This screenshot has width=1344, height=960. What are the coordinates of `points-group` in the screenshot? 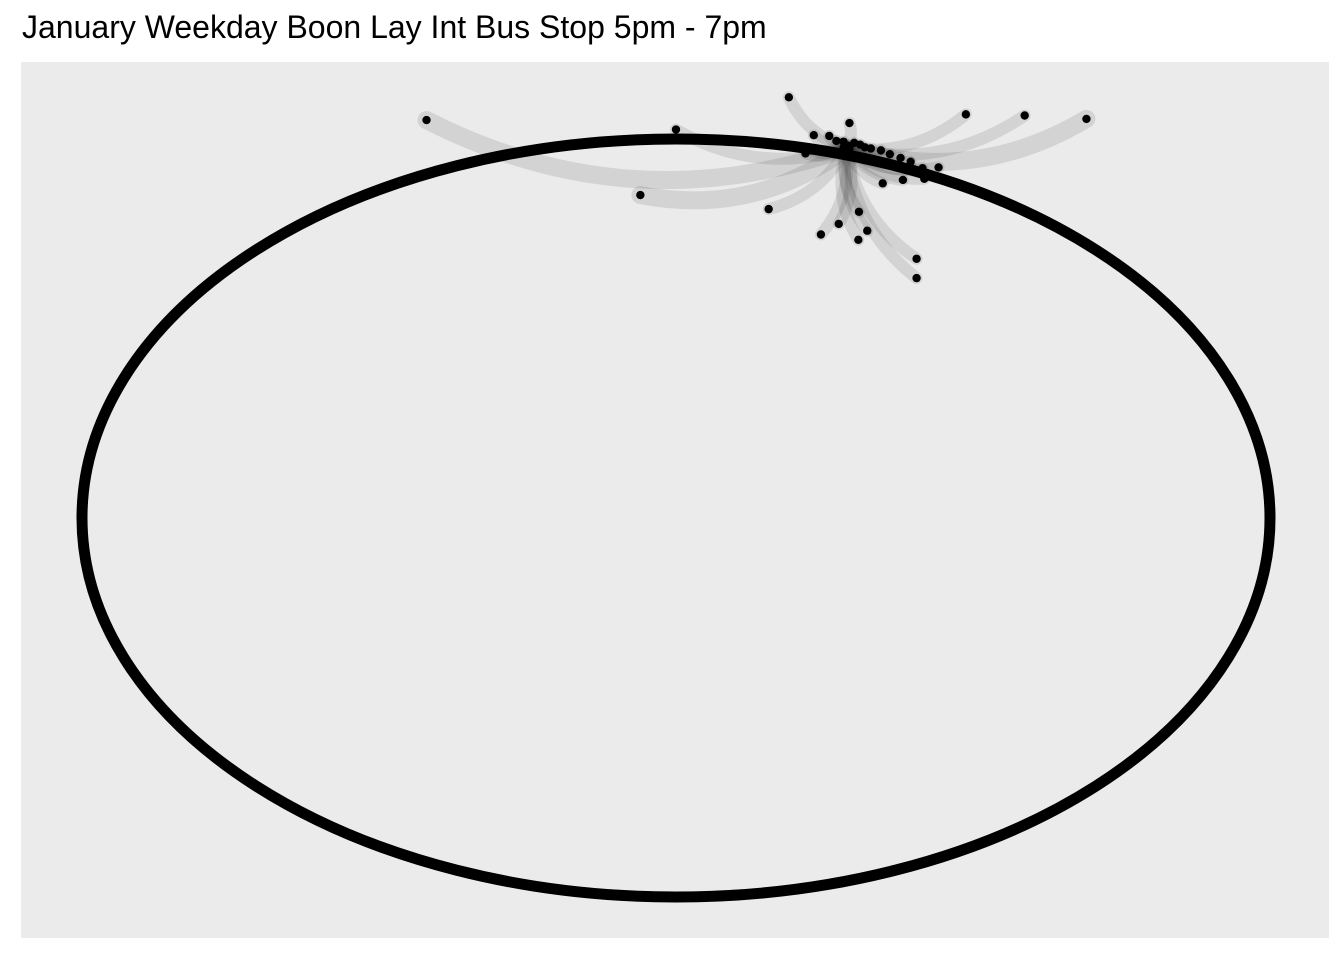 It's located at (756, 188).